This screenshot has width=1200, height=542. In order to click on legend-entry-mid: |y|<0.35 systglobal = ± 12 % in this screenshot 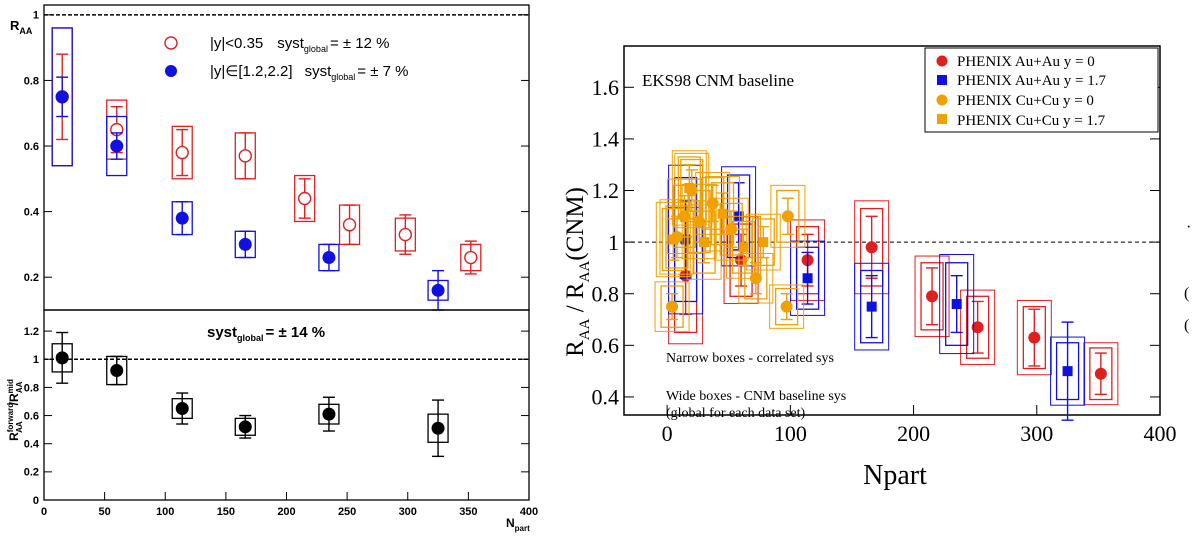, I will do `click(299, 44)`.